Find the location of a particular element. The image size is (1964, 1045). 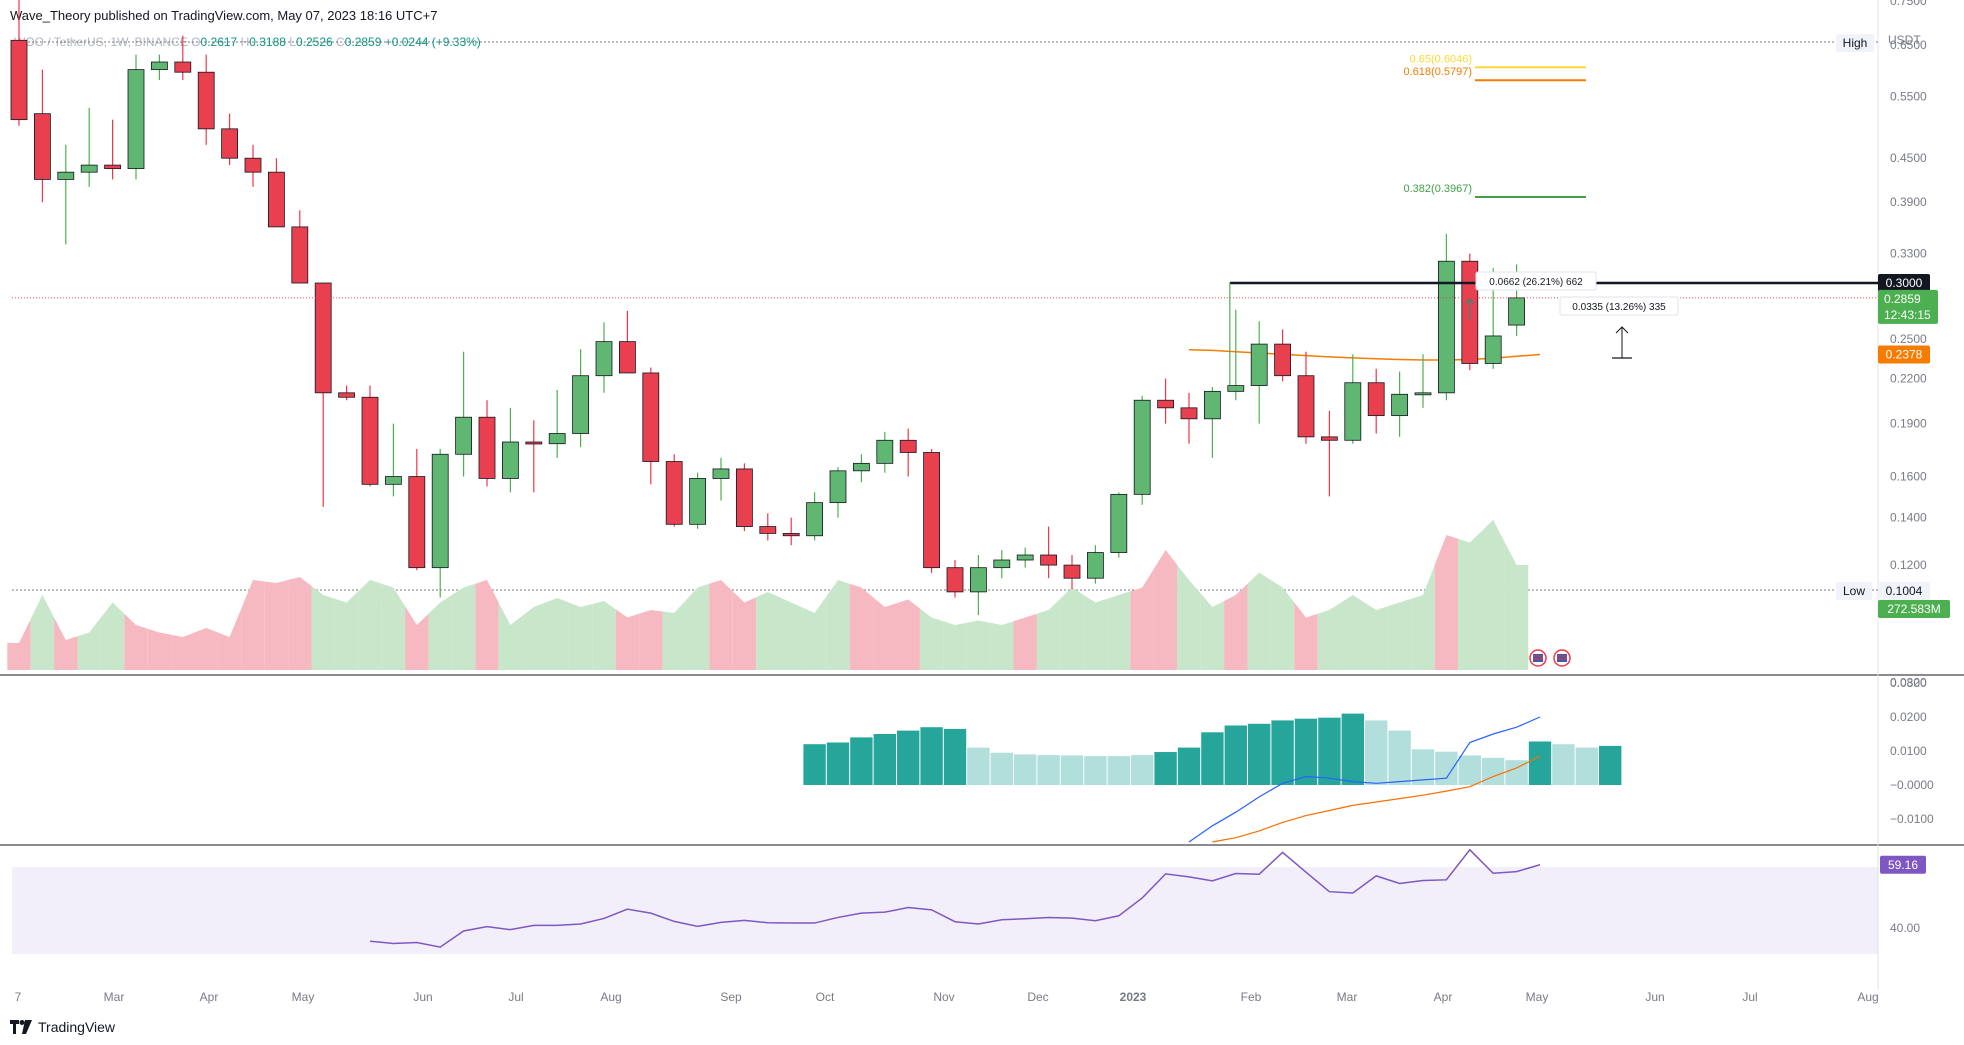

price-axis-tick: 0.1400 is located at coordinates (1908, 518).